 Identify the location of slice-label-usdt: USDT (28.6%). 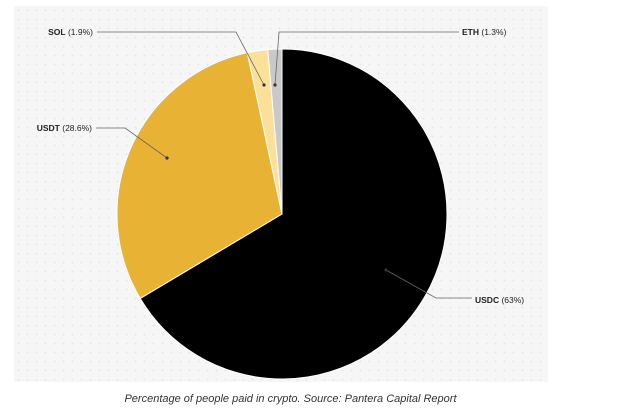
(64, 128).